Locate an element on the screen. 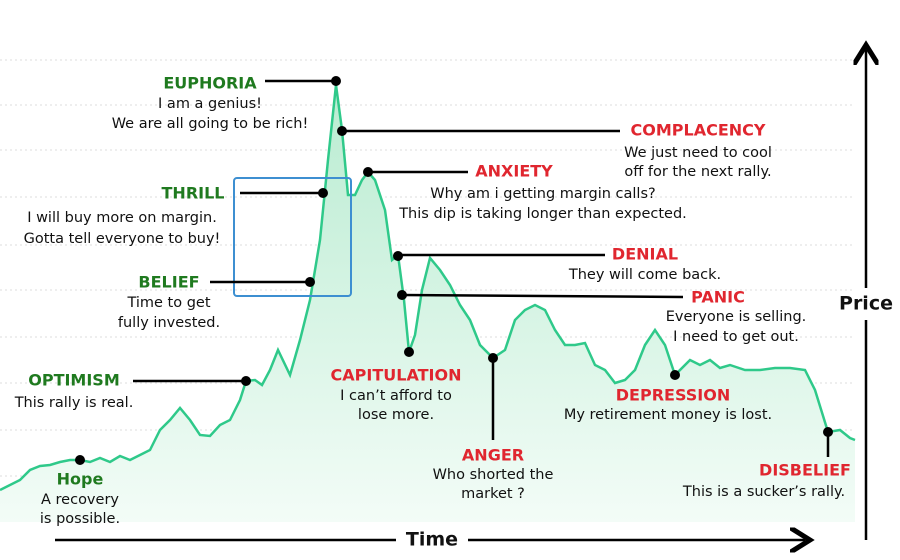  stage-text: lose more. is located at coordinates (396, 415).